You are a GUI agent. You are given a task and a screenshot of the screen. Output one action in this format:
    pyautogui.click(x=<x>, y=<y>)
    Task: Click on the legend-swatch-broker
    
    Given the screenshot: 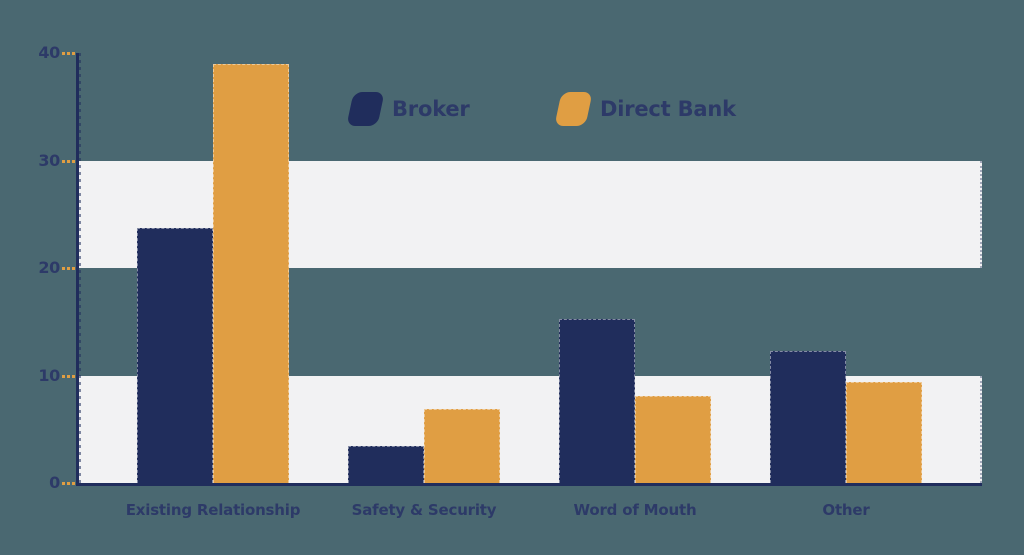 What is the action you would take?
    pyautogui.click(x=365, y=109)
    